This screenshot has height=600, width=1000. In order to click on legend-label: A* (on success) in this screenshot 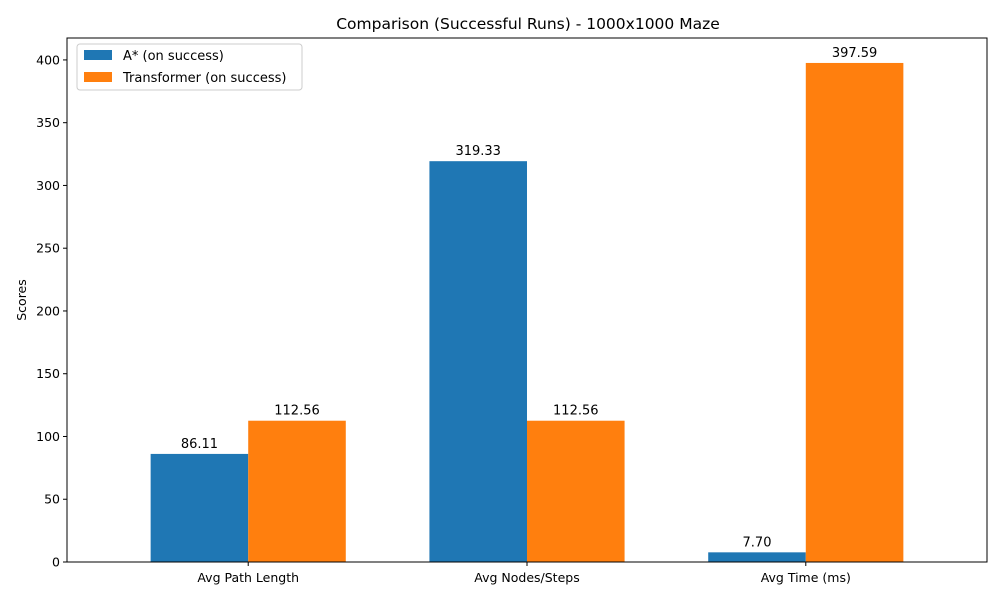, I will do `click(173, 56)`.